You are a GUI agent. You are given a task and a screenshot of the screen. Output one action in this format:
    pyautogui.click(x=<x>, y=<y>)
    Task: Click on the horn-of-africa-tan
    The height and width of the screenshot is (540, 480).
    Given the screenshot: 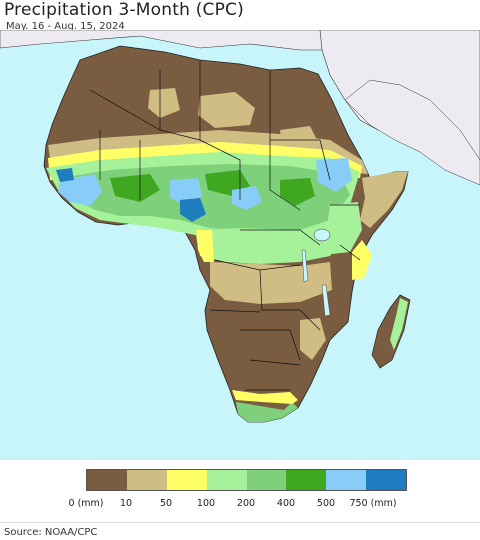 What is the action you would take?
    pyautogui.click(x=384, y=200)
    